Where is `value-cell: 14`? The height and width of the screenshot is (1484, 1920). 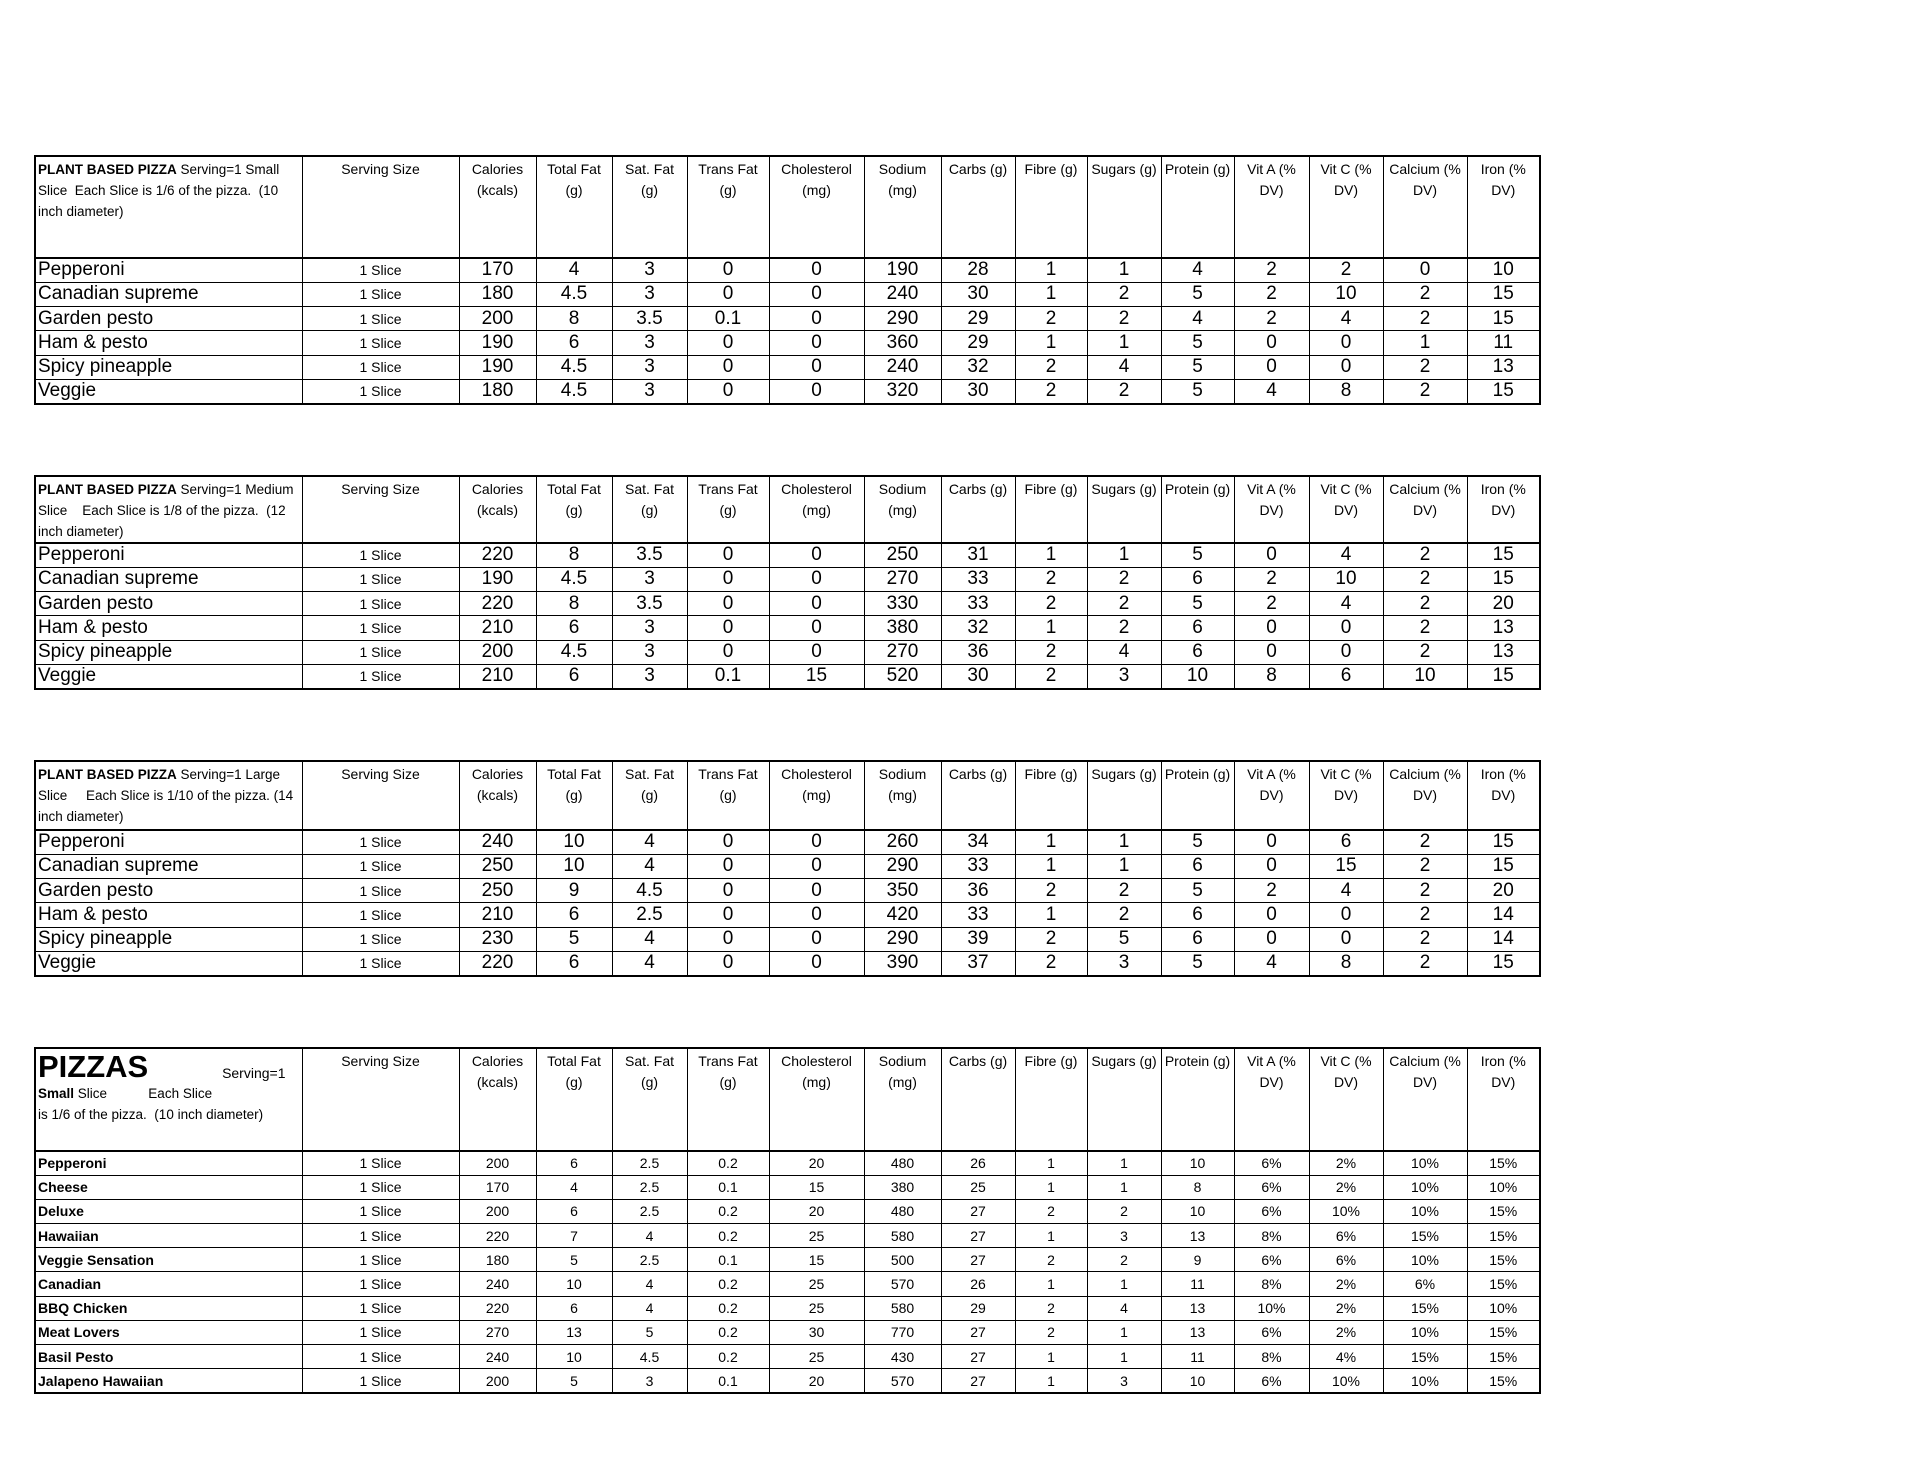 value-cell: 14 is located at coordinates (1503, 939).